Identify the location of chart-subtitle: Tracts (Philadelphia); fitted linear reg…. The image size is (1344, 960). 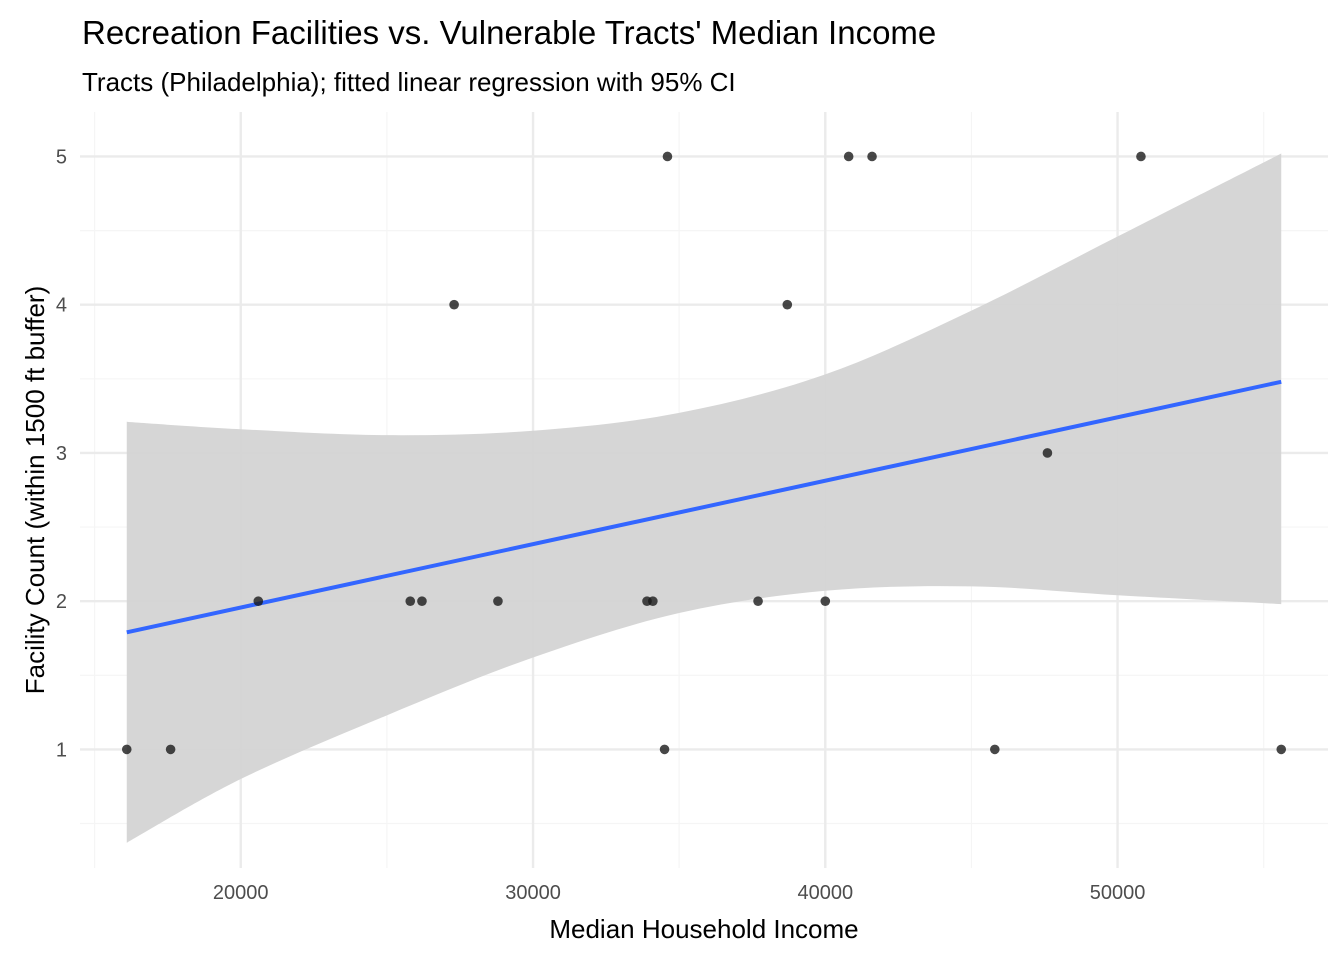
(409, 82).